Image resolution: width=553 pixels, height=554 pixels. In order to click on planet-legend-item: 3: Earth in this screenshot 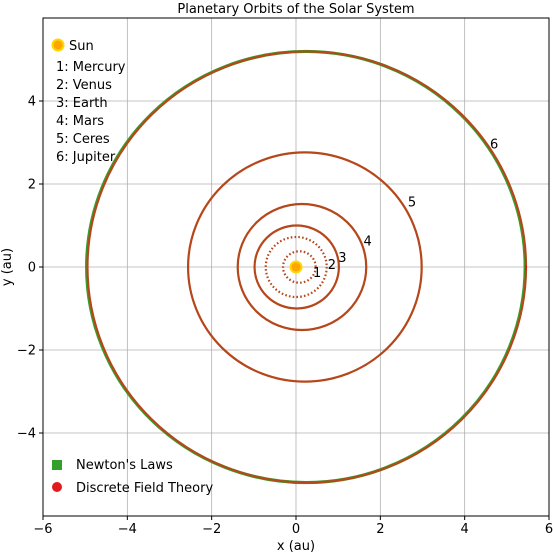, I will do `click(82, 103)`.